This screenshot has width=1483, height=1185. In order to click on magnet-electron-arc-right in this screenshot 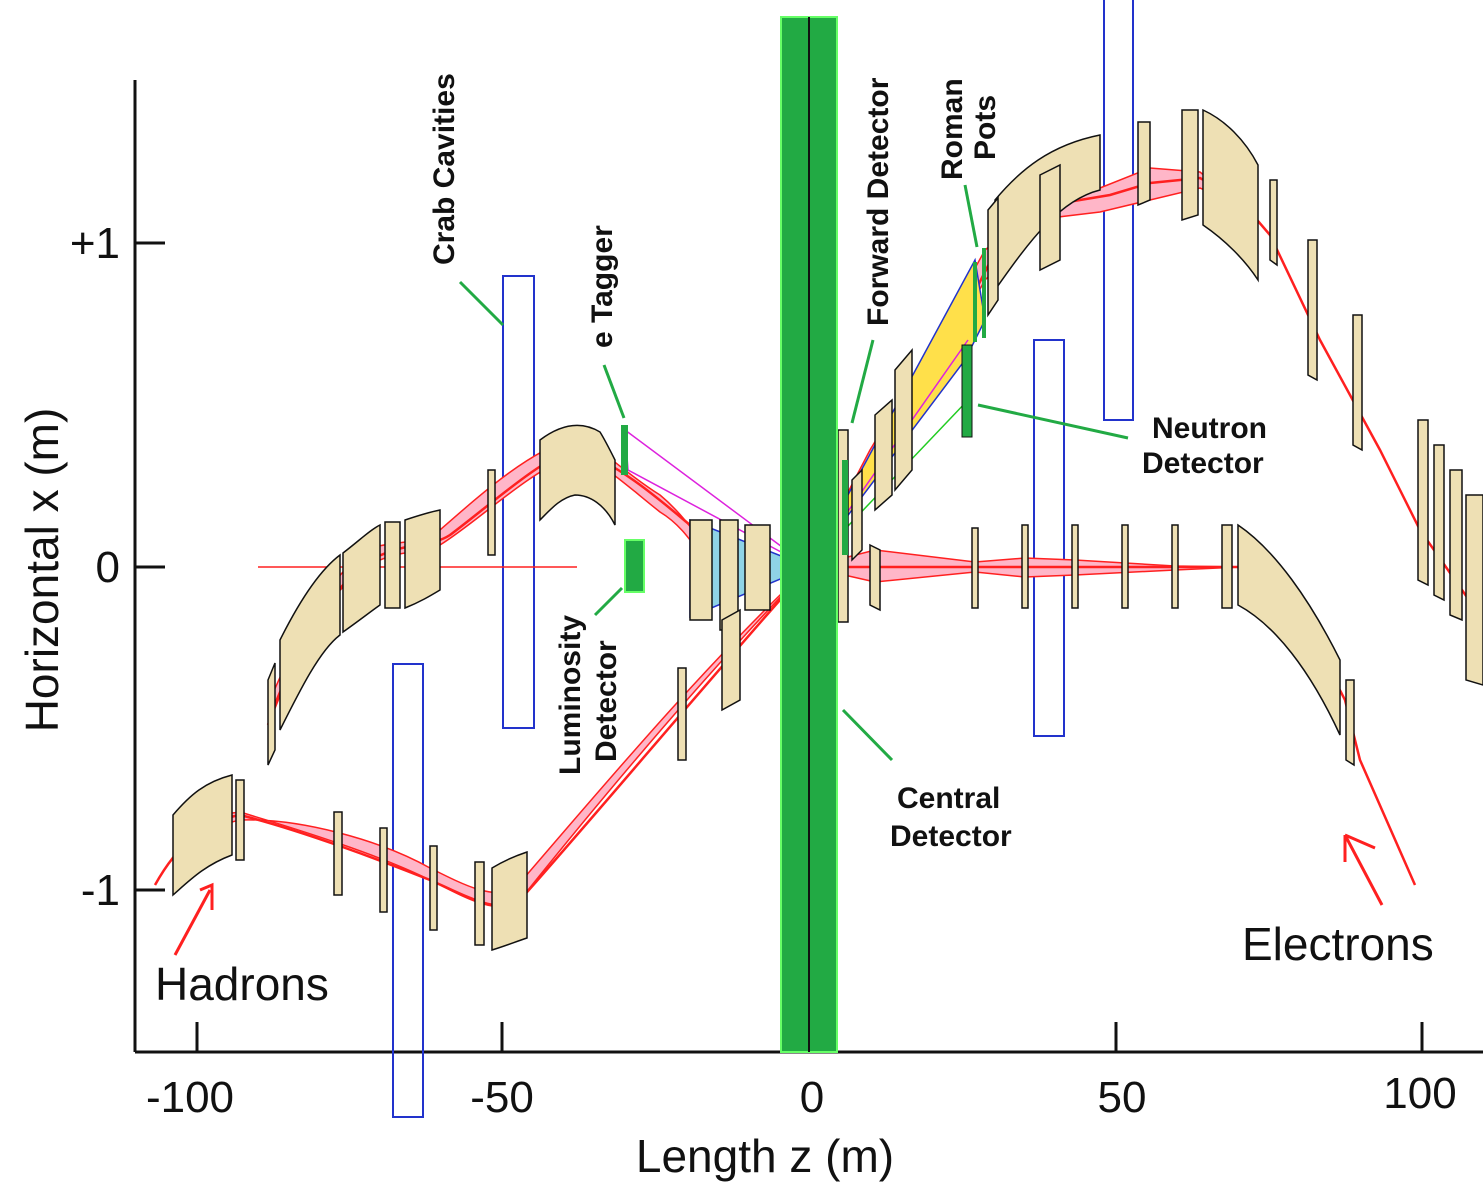, I will do `click(1289, 629)`.